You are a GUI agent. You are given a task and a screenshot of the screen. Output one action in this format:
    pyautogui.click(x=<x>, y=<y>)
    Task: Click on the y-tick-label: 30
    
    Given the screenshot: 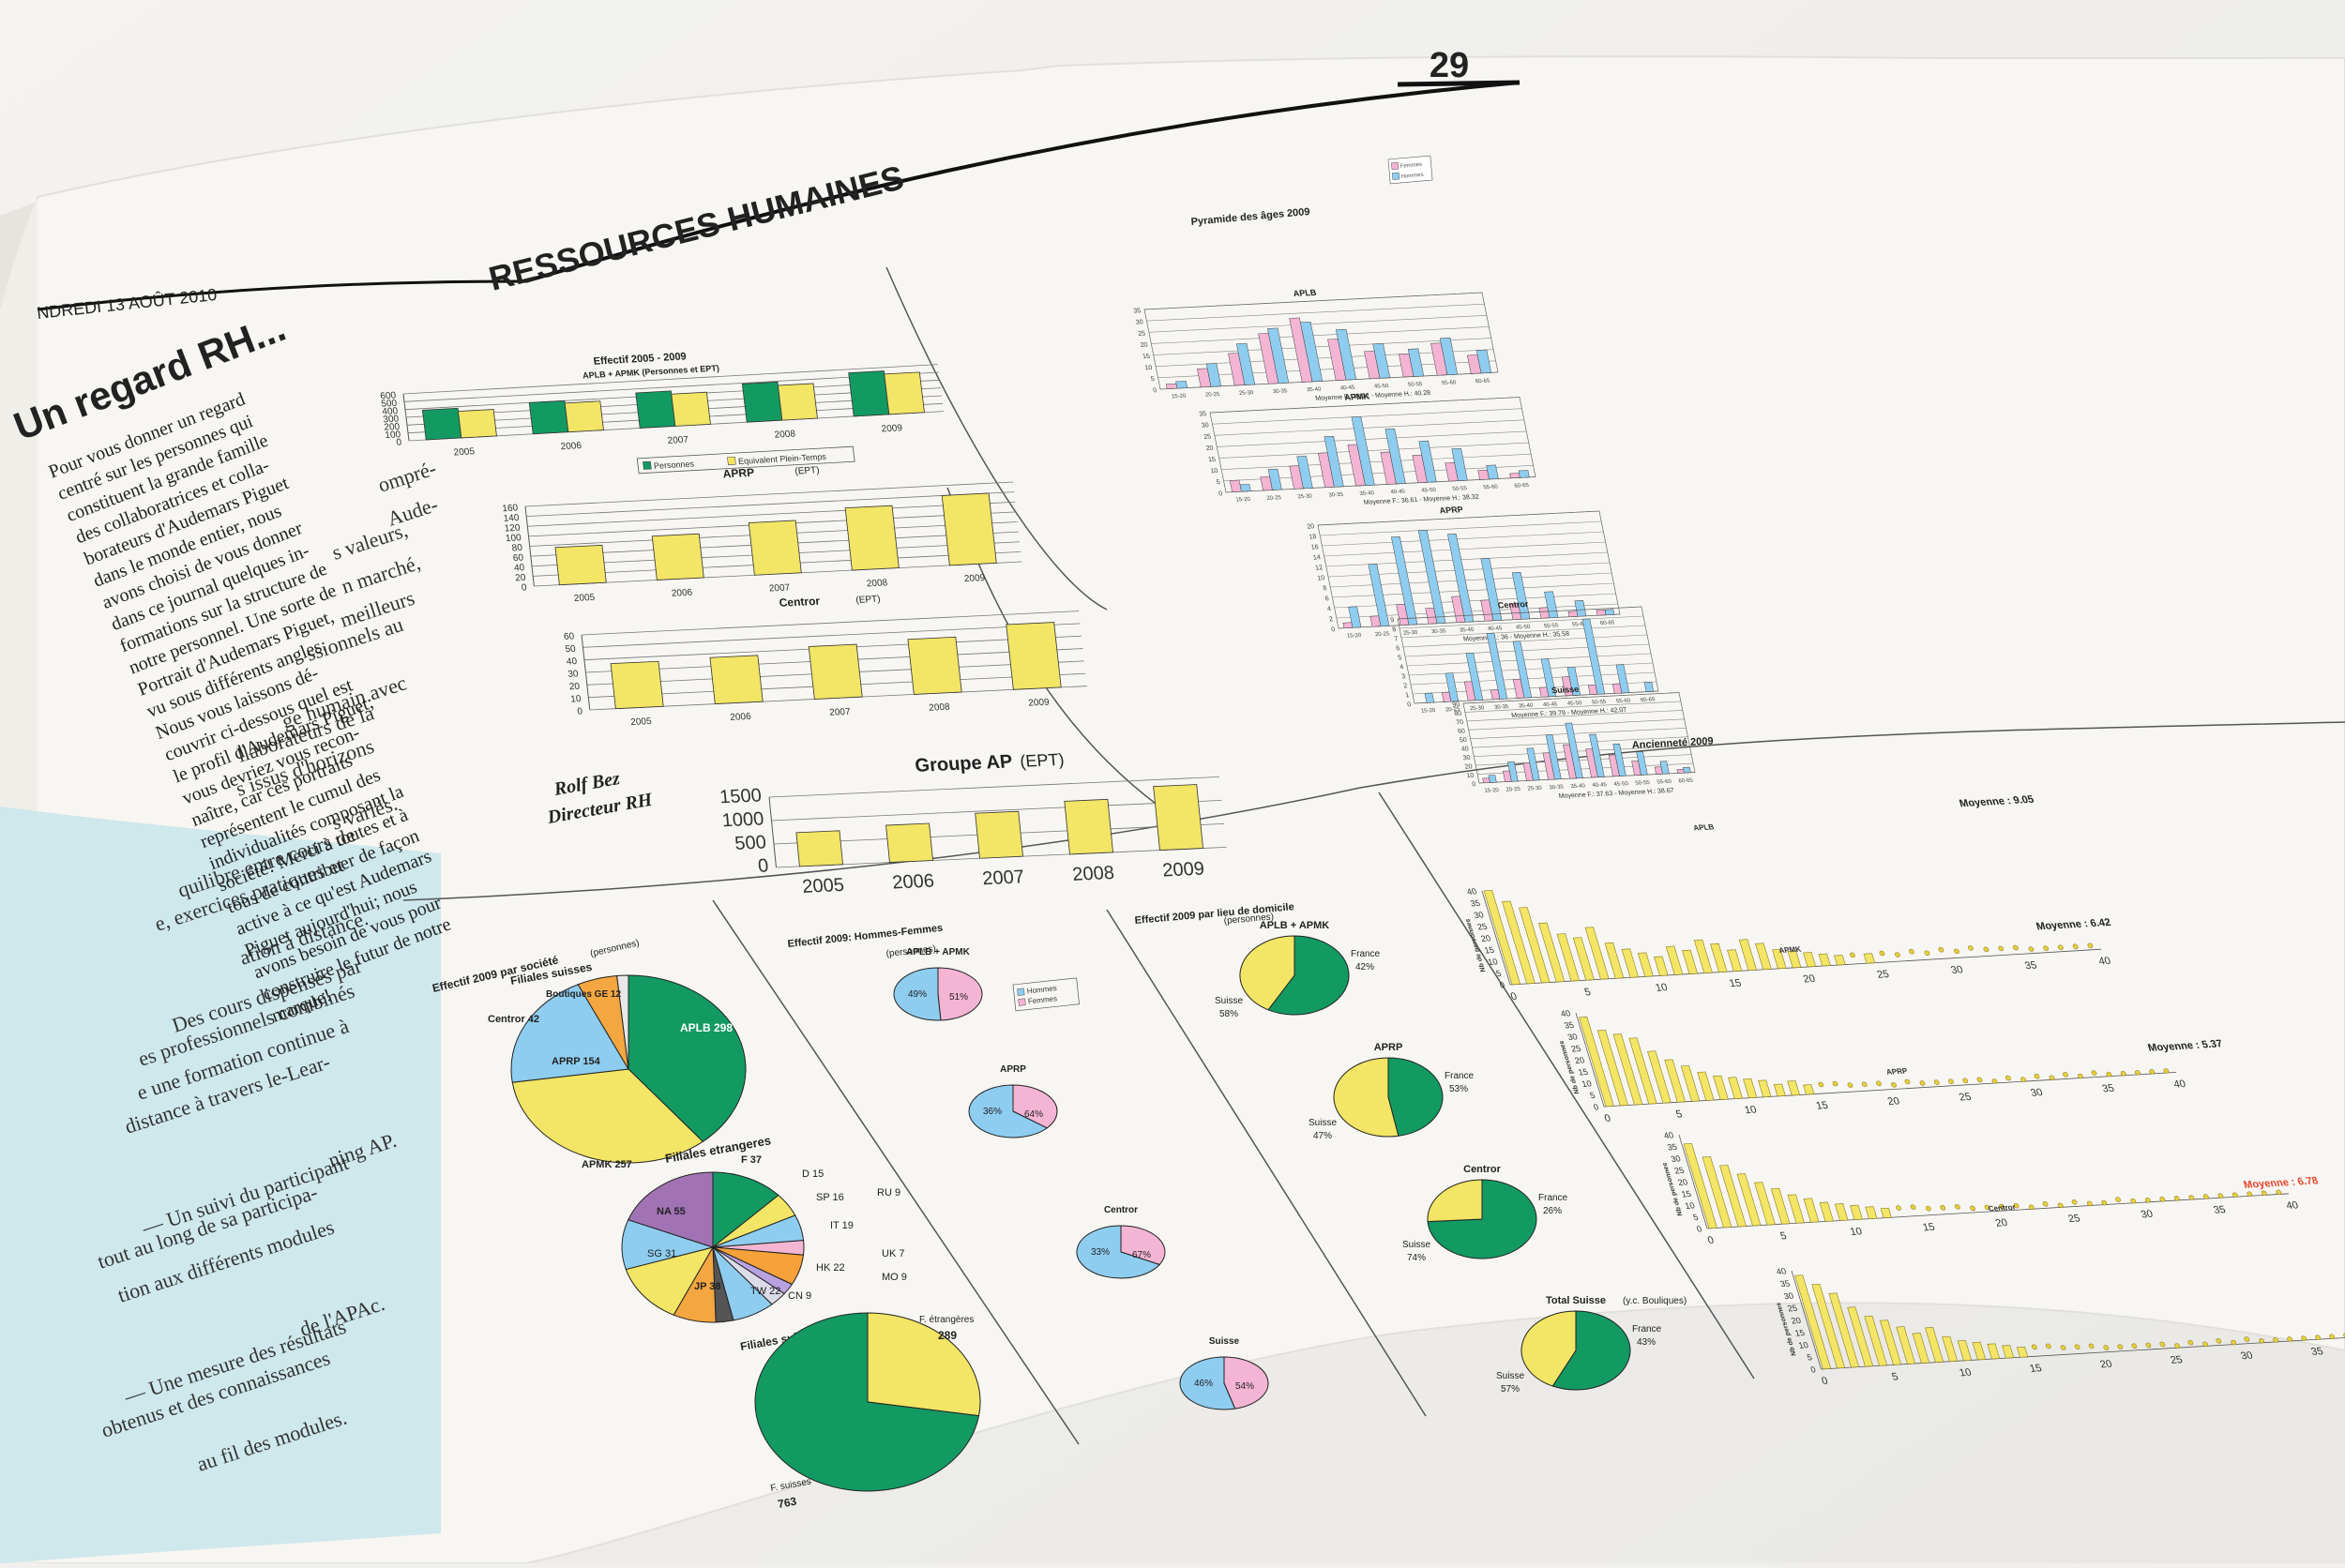 What is the action you would take?
    pyautogui.click(x=1466, y=758)
    